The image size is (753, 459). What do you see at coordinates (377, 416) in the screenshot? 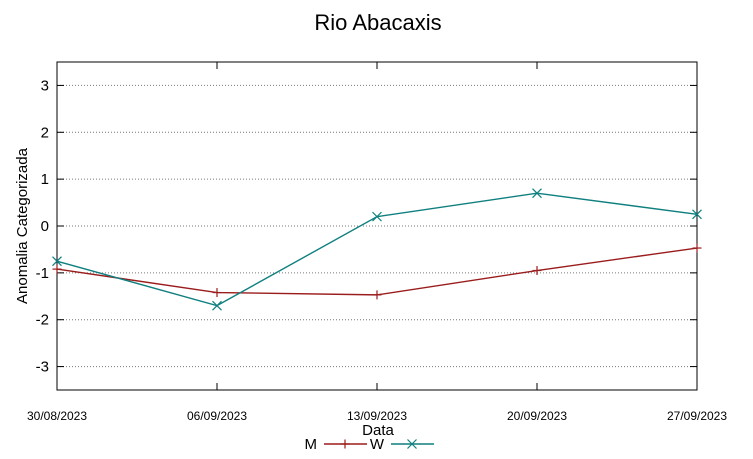
I see `x-tick-label: 13/09/2023` at bounding box center [377, 416].